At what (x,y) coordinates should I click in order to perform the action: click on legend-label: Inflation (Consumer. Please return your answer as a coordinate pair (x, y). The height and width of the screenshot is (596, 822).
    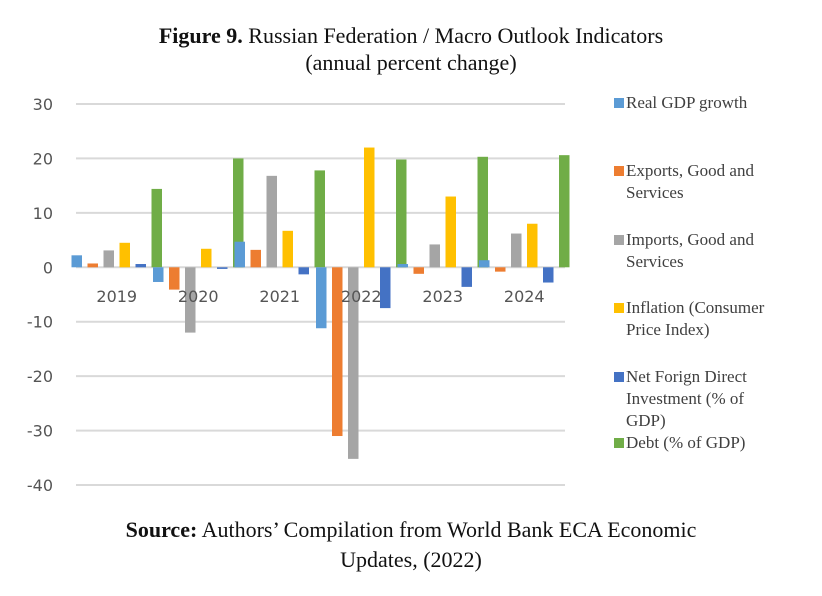
    Looking at the image, I should click on (695, 307).